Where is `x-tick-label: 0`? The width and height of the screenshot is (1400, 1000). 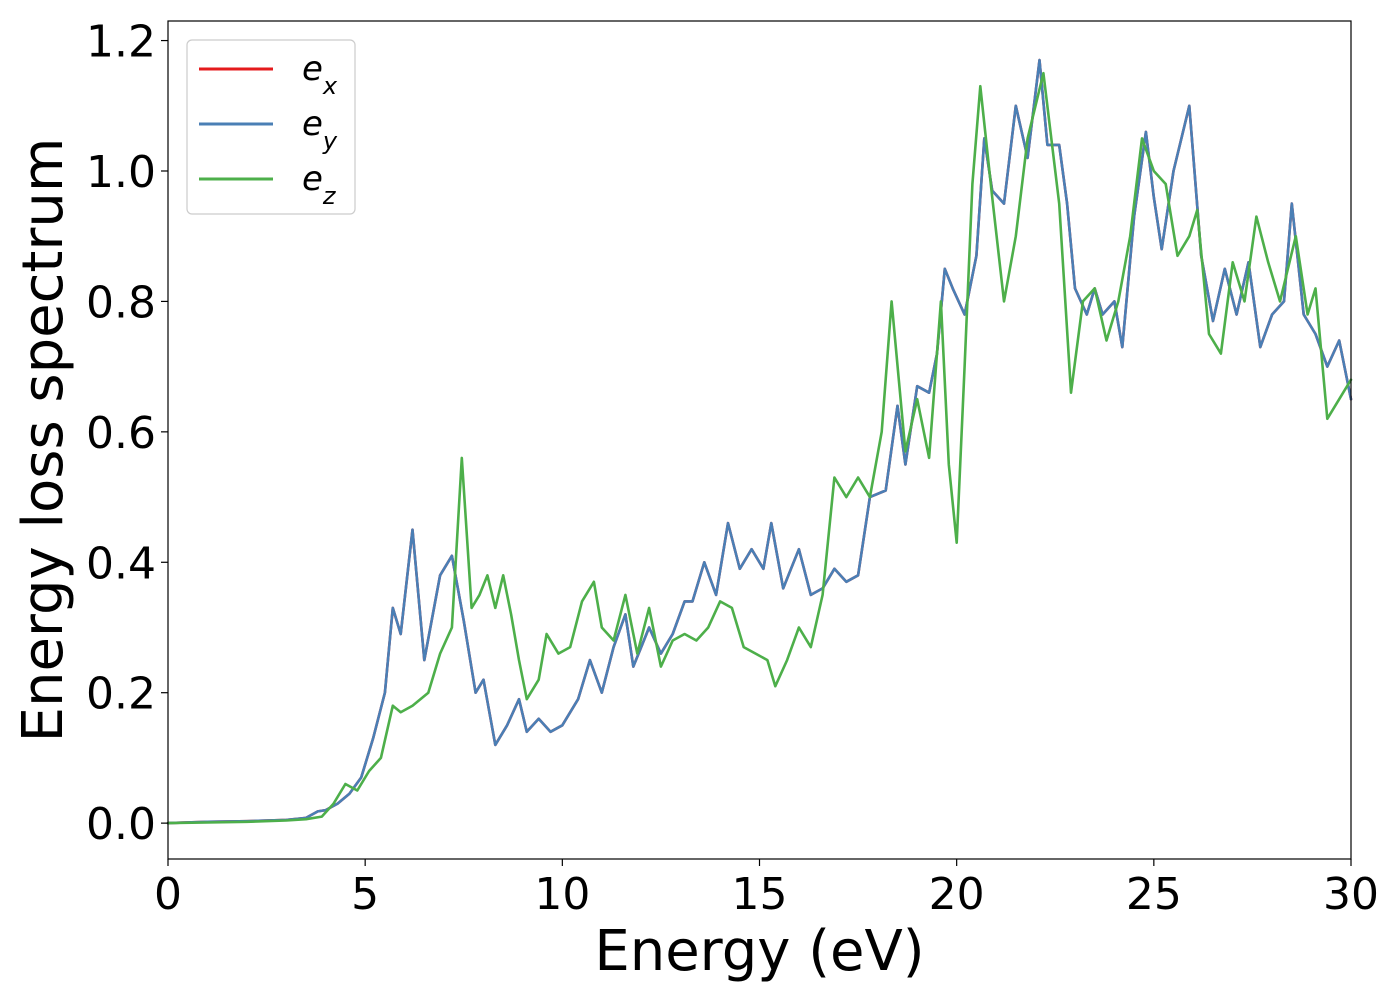
x-tick-label: 0 is located at coordinates (168, 894).